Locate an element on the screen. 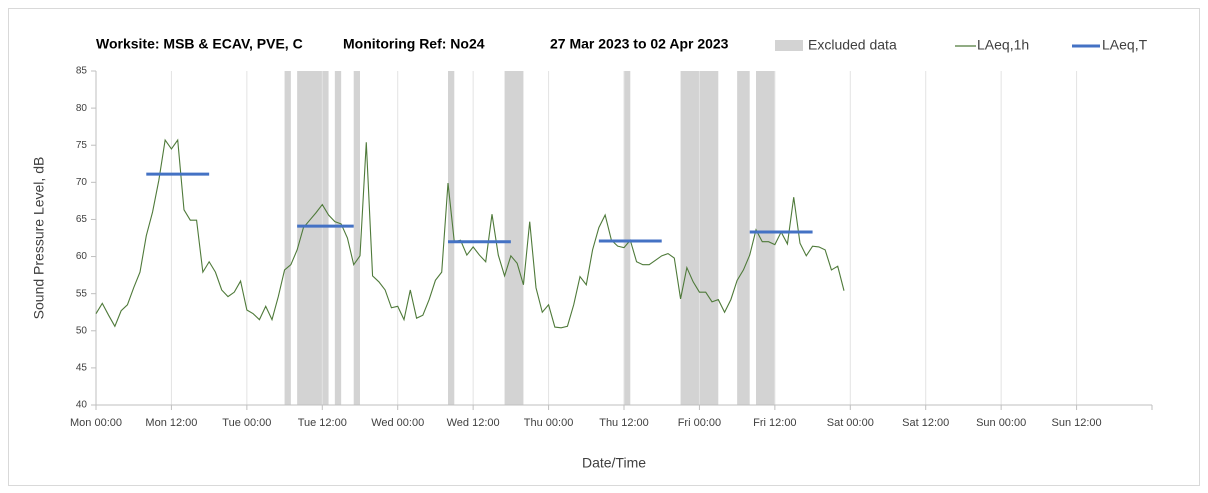 Image resolution: width=1208 pixels, height=493 pixels. y-tick-label: 80 is located at coordinates (82, 108).